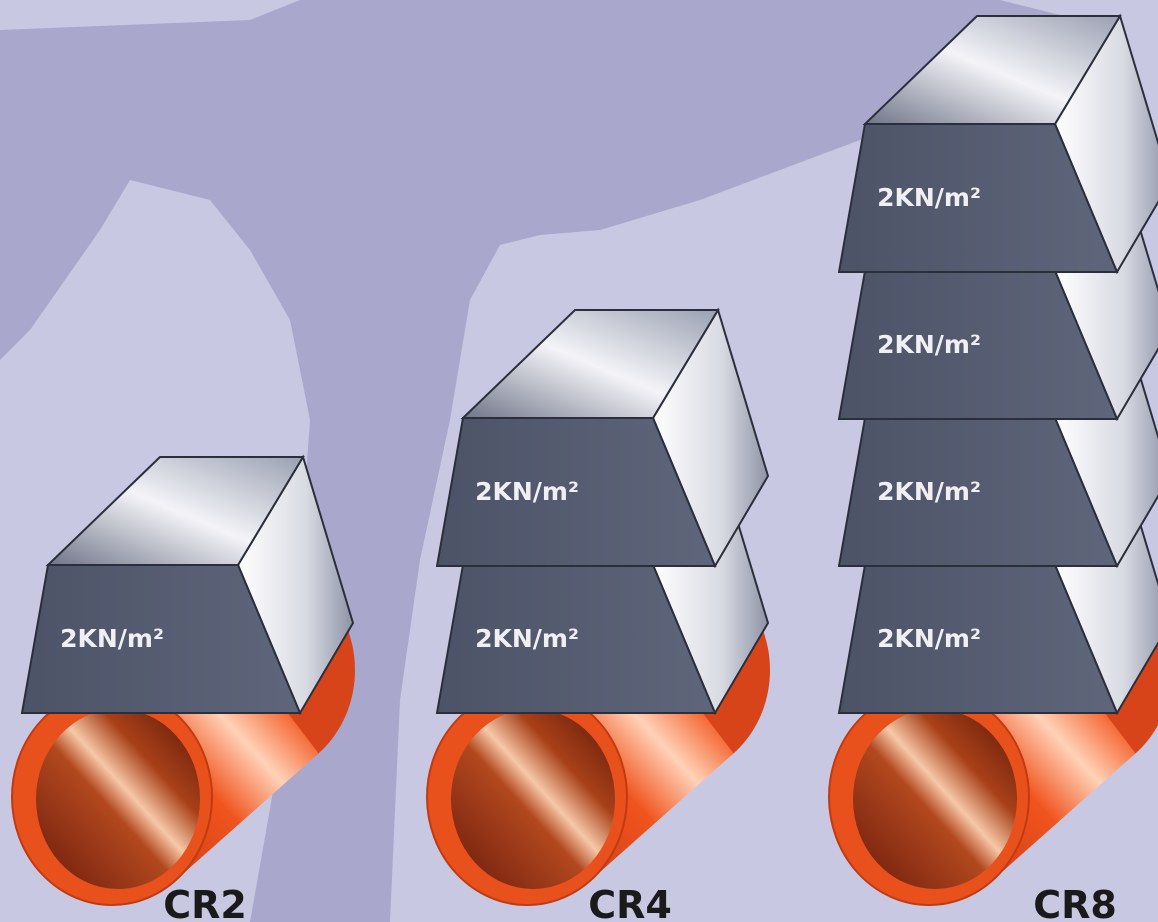  I want to click on class-label: CR2, so click(205, 902).